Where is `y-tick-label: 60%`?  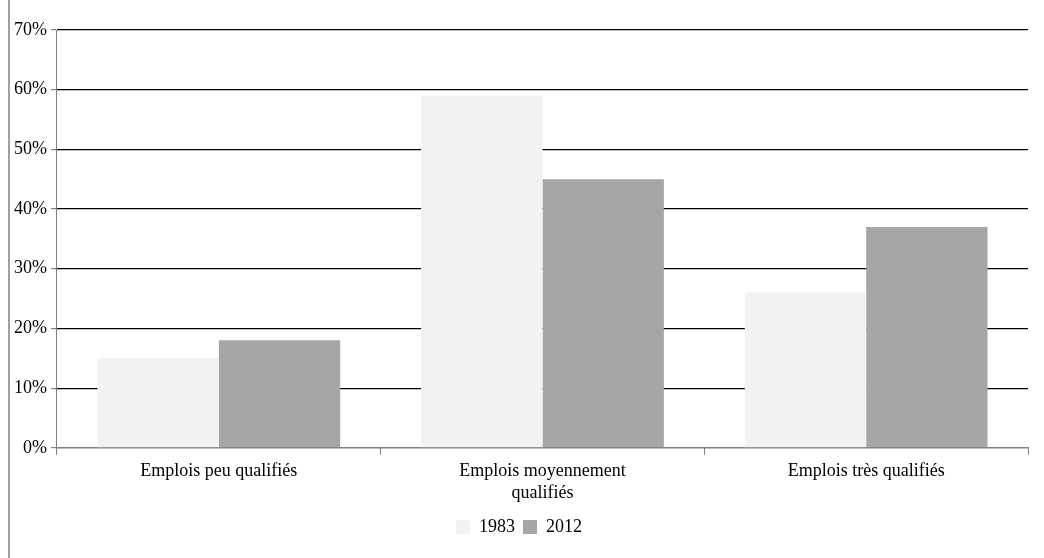 y-tick-label: 60% is located at coordinates (30, 88).